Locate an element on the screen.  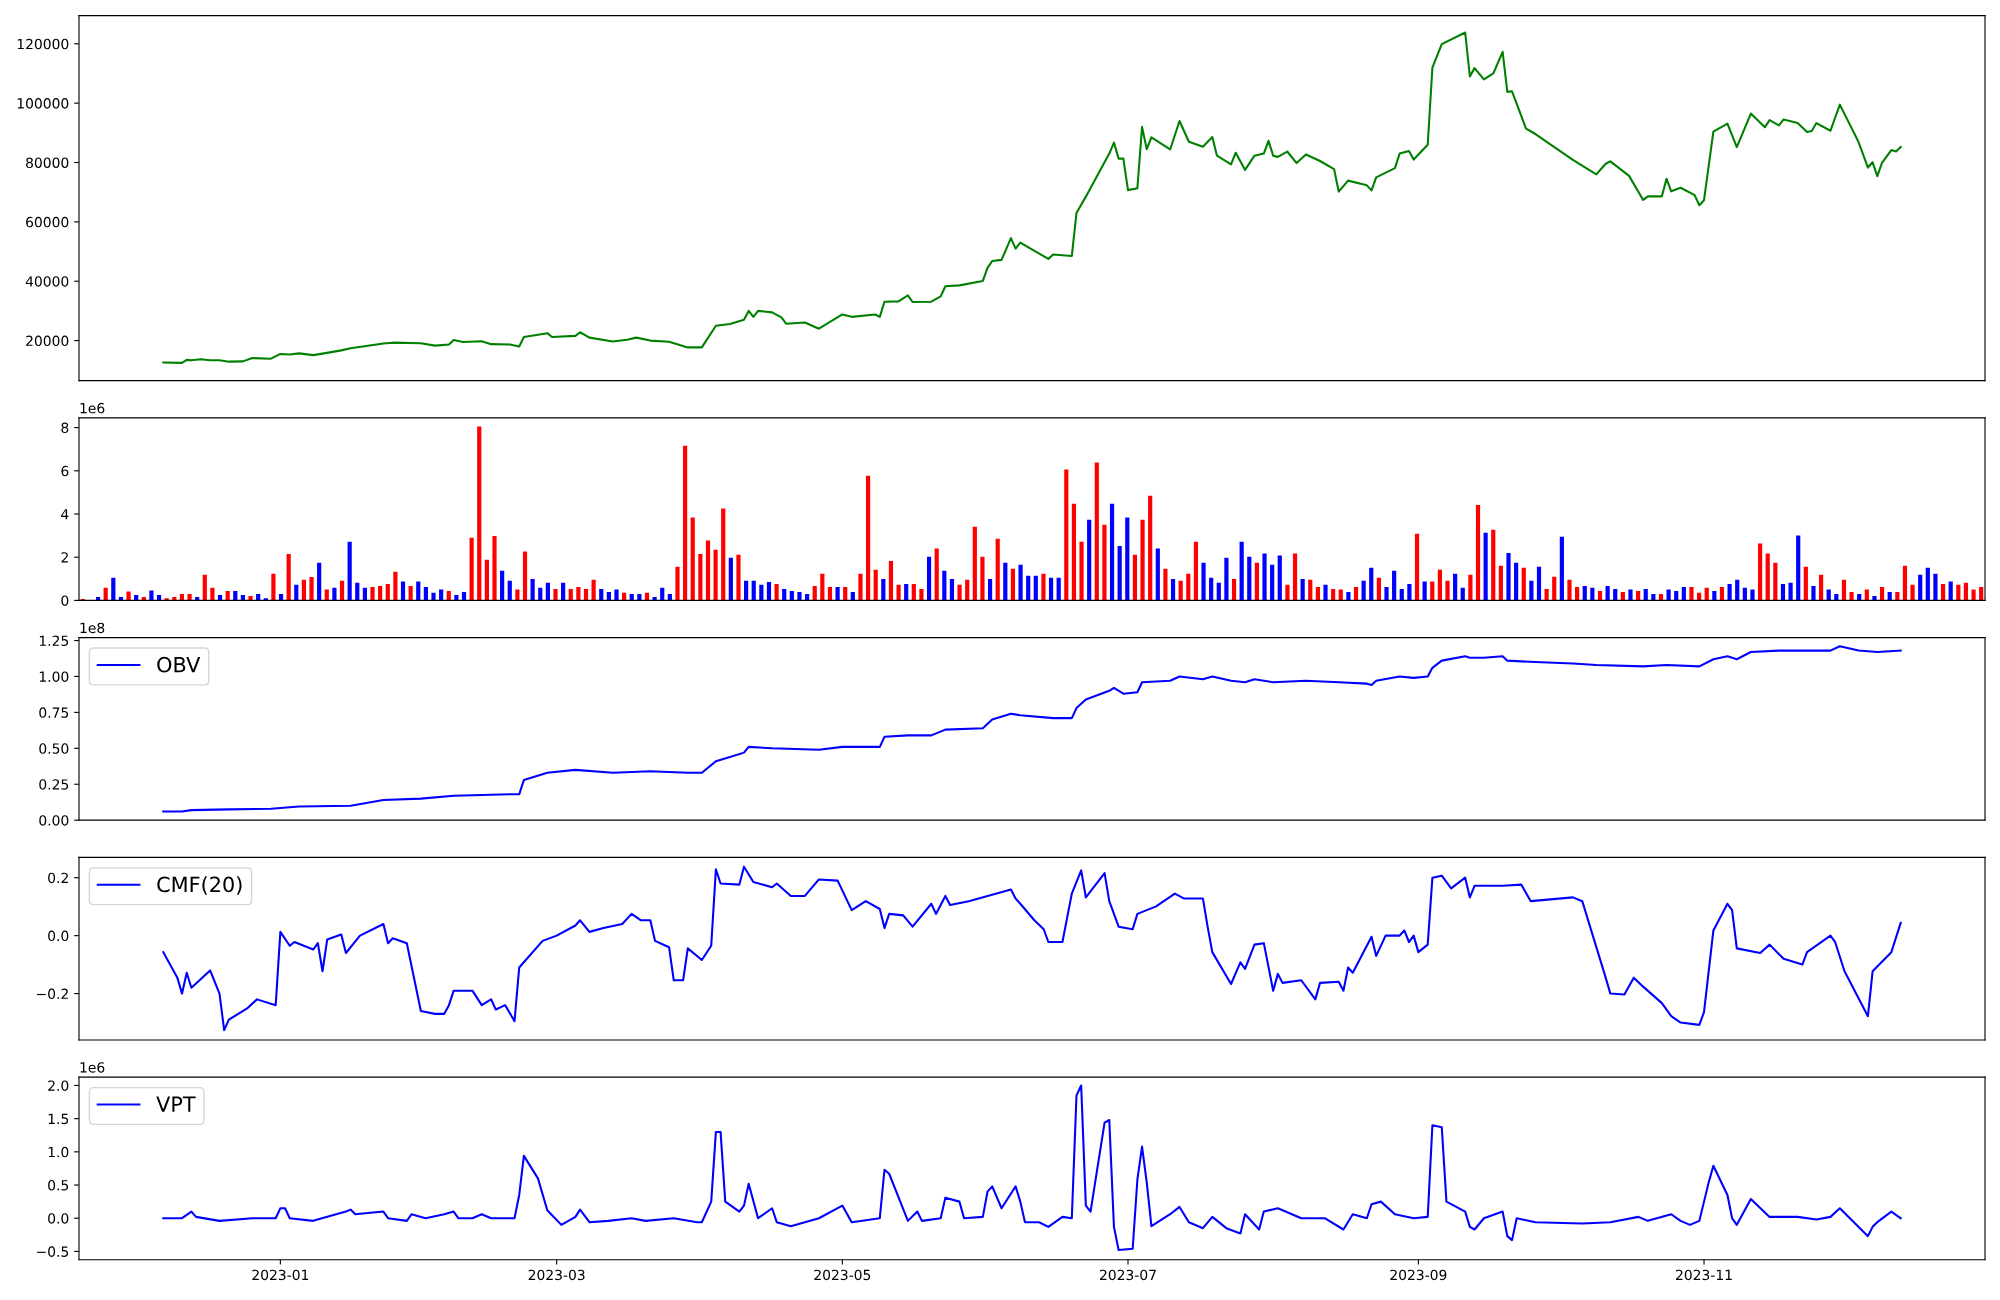
y-tick-label: 0.75 is located at coordinates (54, 712).